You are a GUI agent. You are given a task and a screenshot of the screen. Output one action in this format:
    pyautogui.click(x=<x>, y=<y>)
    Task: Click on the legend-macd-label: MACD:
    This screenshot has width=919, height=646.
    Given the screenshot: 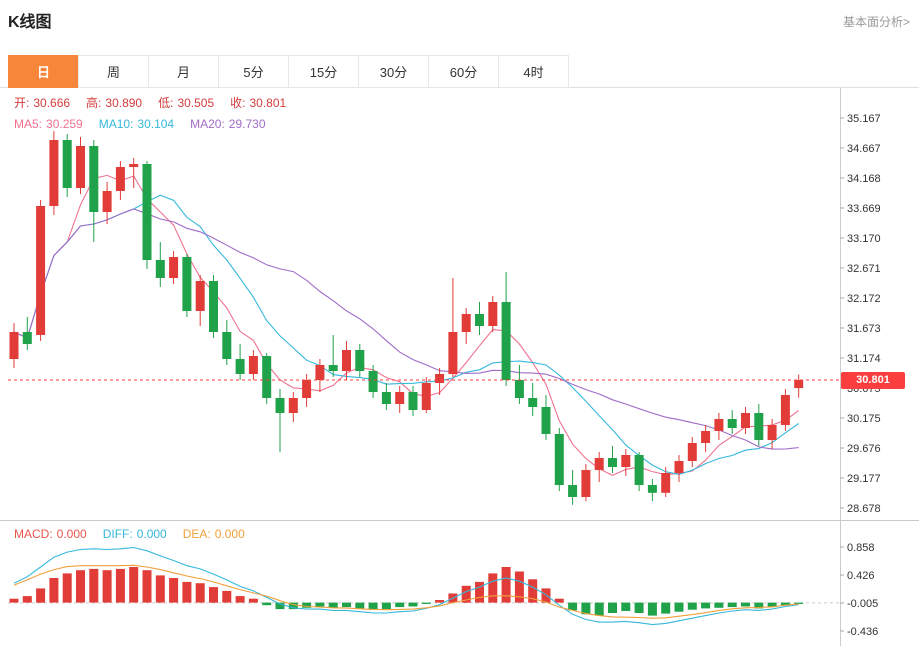 What is the action you would take?
    pyautogui.click(x=33, y=534)
    